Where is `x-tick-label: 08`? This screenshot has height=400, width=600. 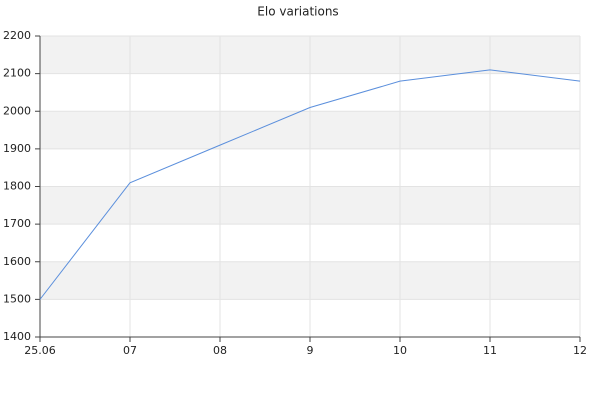
x-tick-label: 08 is located at coordinates (220, 350).